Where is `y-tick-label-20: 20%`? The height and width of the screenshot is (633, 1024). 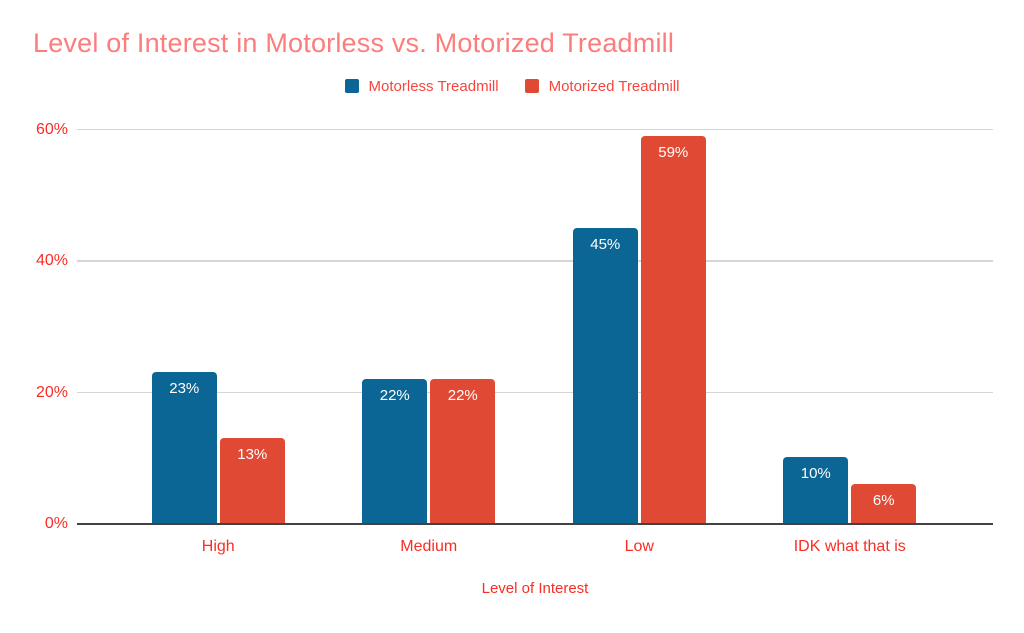 y-tick-label-20: 20% is located at coordinates (51, 392).